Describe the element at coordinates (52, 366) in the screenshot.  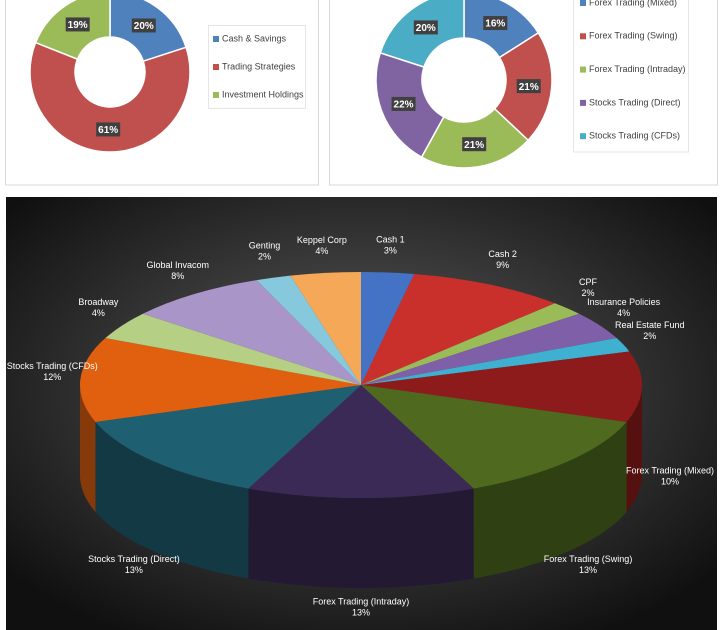
I see `data-label-name: Stocks Trading (CFDs)` at that location.